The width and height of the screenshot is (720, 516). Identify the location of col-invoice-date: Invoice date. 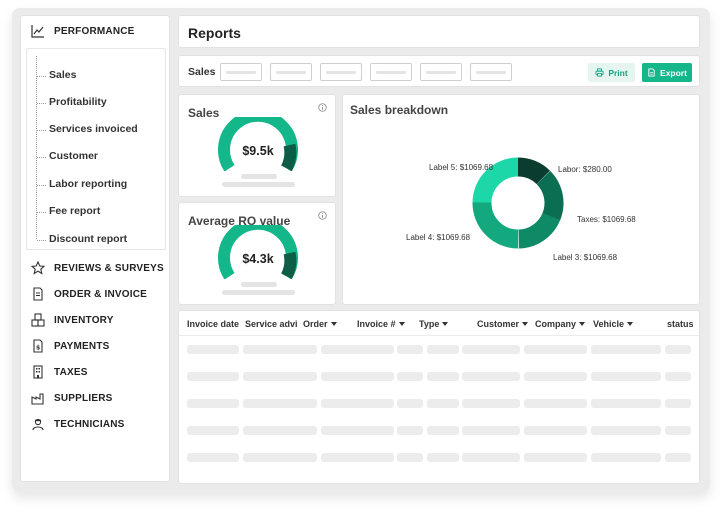
(213, 324).